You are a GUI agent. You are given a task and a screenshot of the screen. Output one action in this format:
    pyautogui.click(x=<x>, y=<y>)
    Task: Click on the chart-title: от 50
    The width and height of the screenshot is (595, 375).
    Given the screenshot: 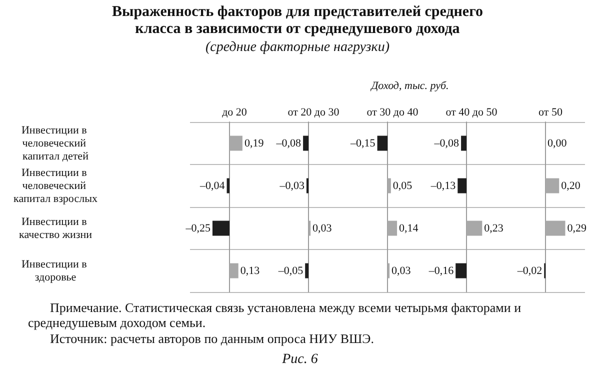 What is the action you would take?
    pyautogui.click(x=550, y=112)
    